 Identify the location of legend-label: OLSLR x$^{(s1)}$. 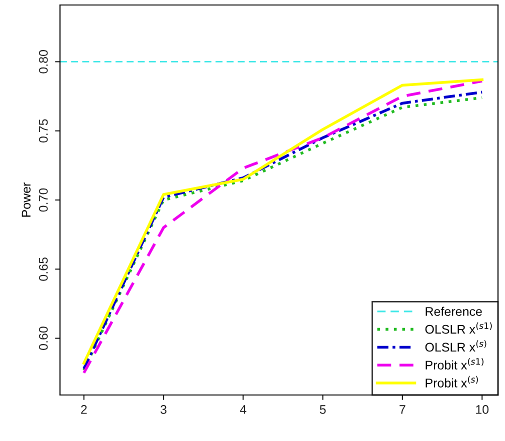
(458, 328).